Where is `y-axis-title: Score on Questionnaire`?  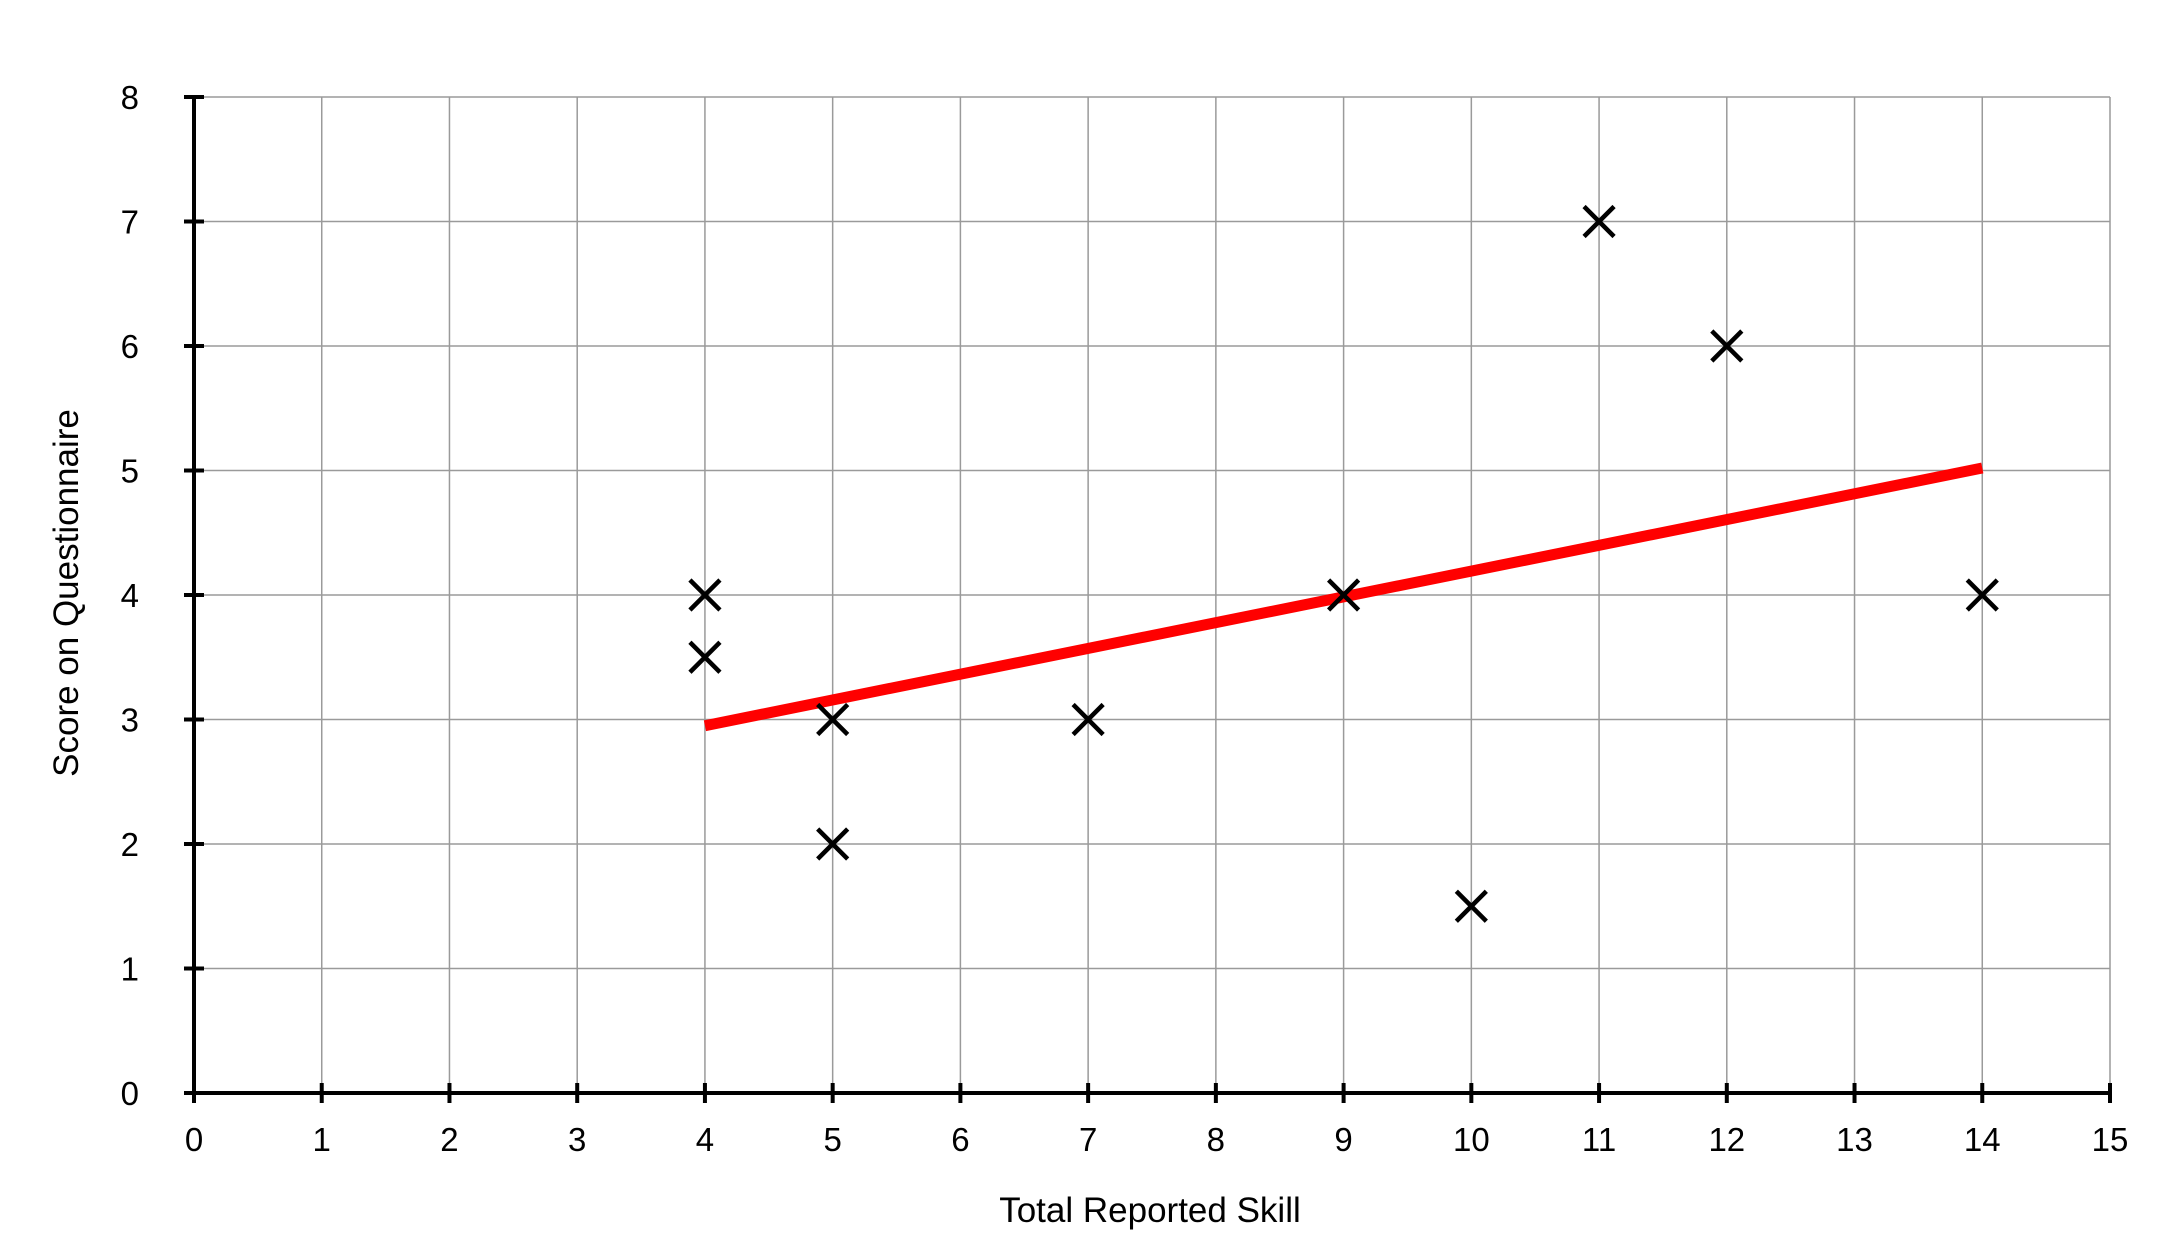
y-axis-title: Score on Questionnaire is located at coordinates (66, 593).